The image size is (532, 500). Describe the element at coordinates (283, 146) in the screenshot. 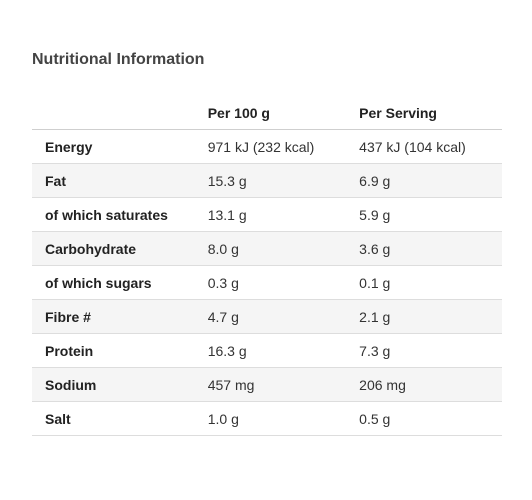

I see `per-100g-value: 971 kJ (232 kcal)` at that location.